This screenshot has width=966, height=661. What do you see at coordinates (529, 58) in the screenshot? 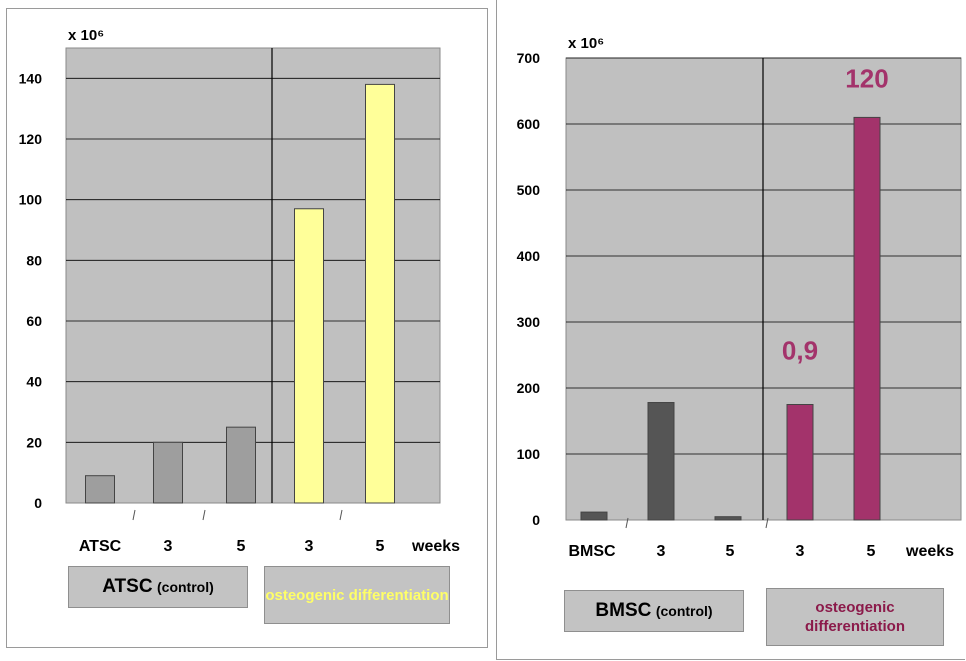
I see `y-tick-label: 700` at bounding box center [529, 58].